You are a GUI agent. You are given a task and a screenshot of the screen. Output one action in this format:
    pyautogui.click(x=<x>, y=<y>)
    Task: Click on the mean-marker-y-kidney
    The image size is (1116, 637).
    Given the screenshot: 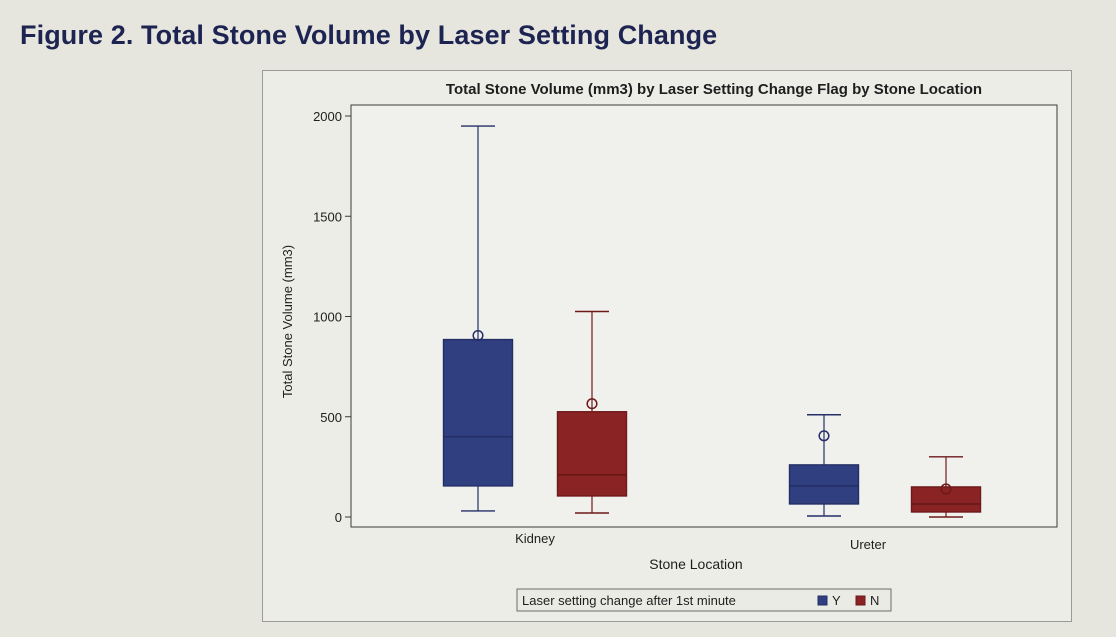 What is the action you would take?
    pyautogui.click(x=478, y=335)
    